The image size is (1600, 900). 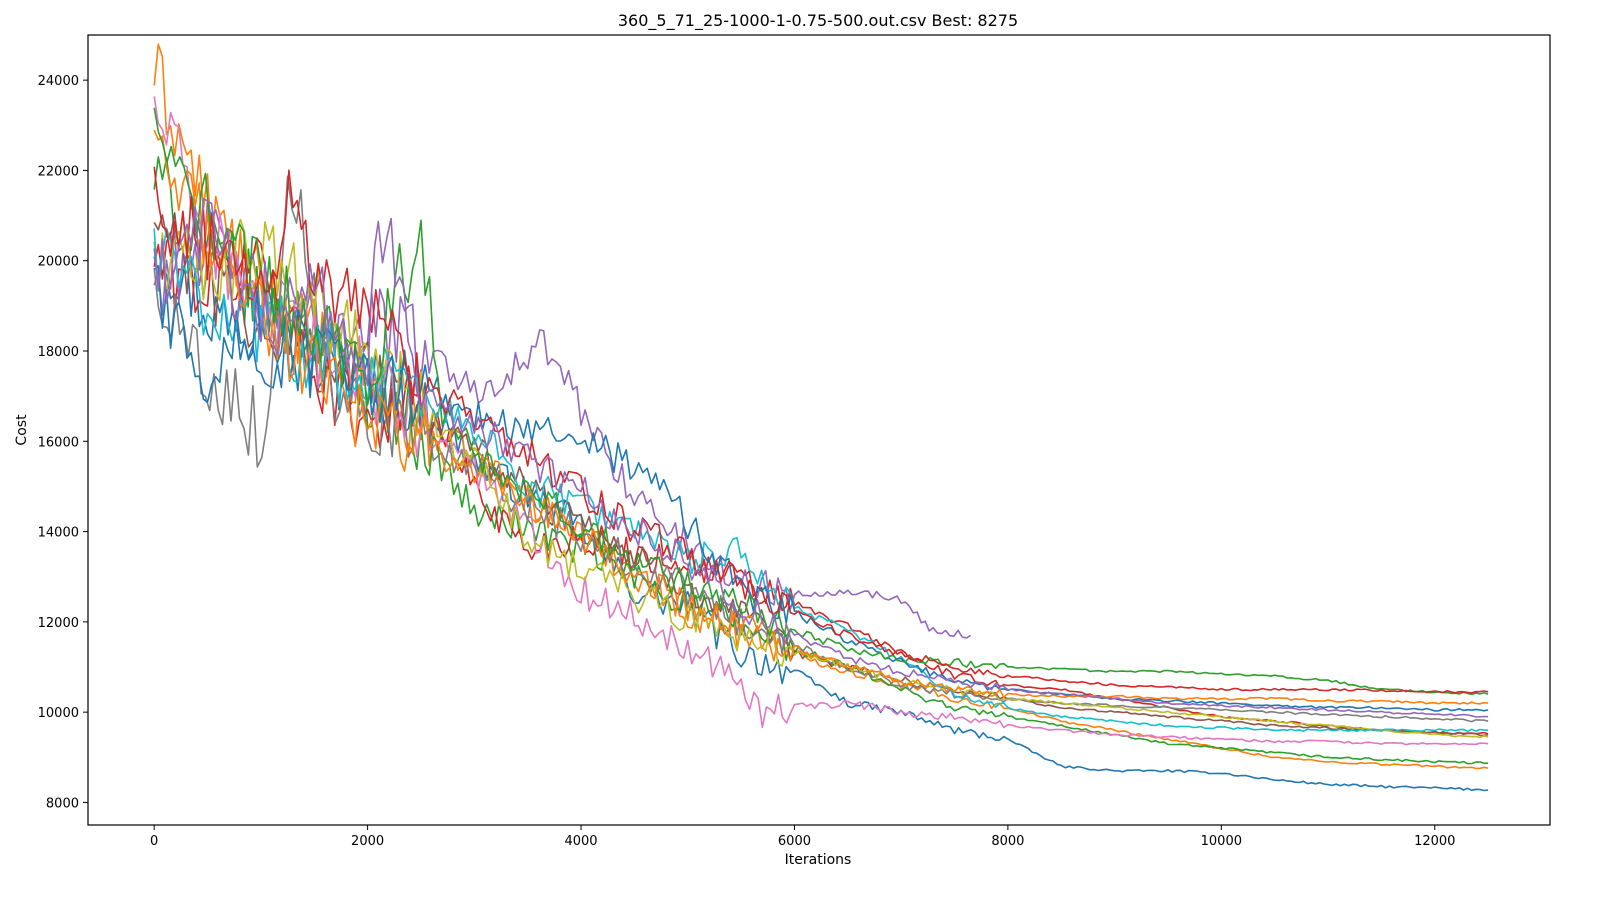 What do you see at coordinates (62, 803) in the screenshot?
I see `y-tick-label: 8000` at bounding box center [62, 803].